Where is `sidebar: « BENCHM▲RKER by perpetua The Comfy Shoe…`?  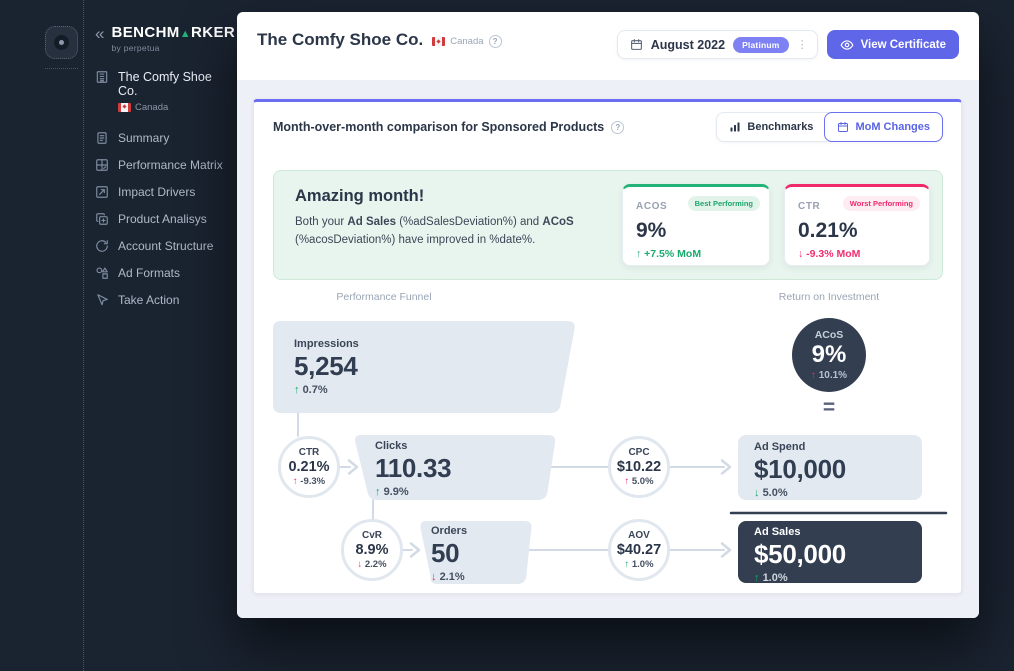
sidebar: « BENCHM▲RKER by perpetua The Comfy Shoe… is located at coordinates (161, 335).